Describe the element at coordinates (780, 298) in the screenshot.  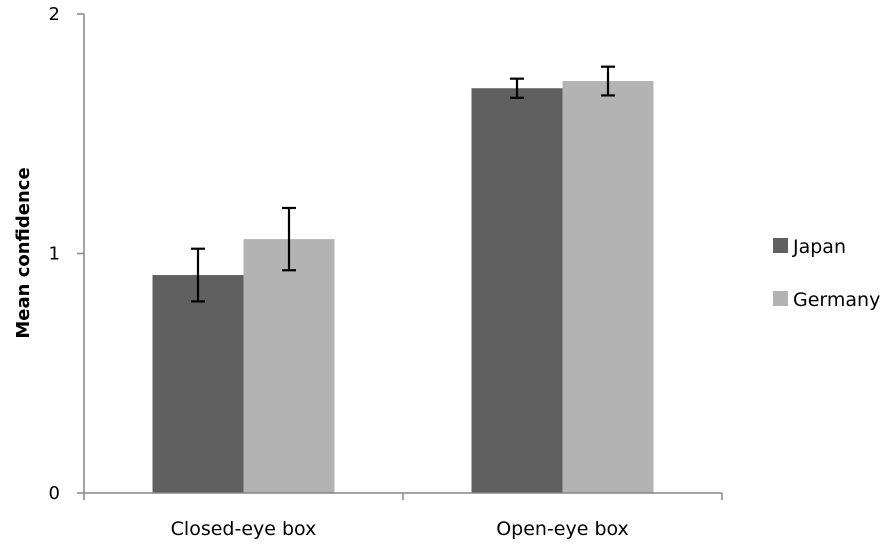
I see `legend-swatch-germany` at that location.